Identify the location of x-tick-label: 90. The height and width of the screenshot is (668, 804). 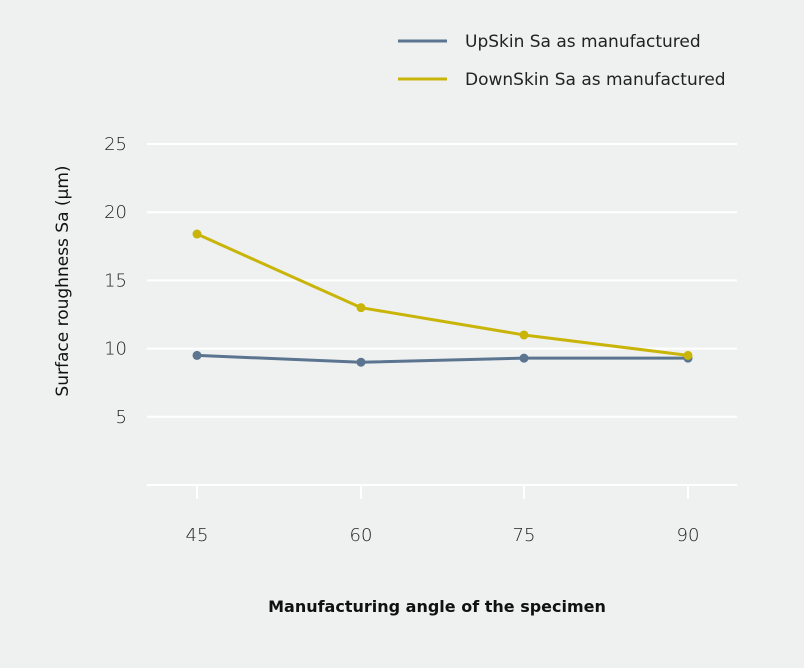
(688, 535).